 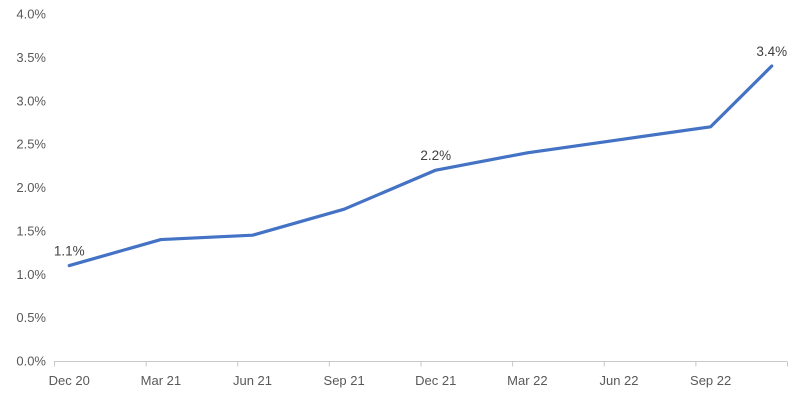 I want to click on x-axis-tick-label: Mar 22, so click(x=527, y=380).